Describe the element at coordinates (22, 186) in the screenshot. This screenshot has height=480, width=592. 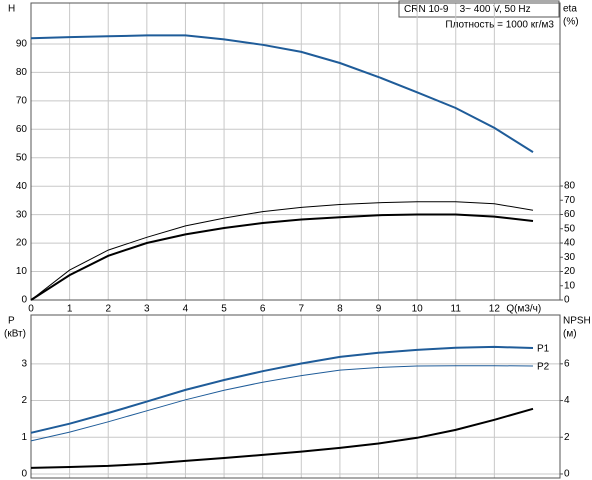
I see `y-tick-label: 40` at that location.